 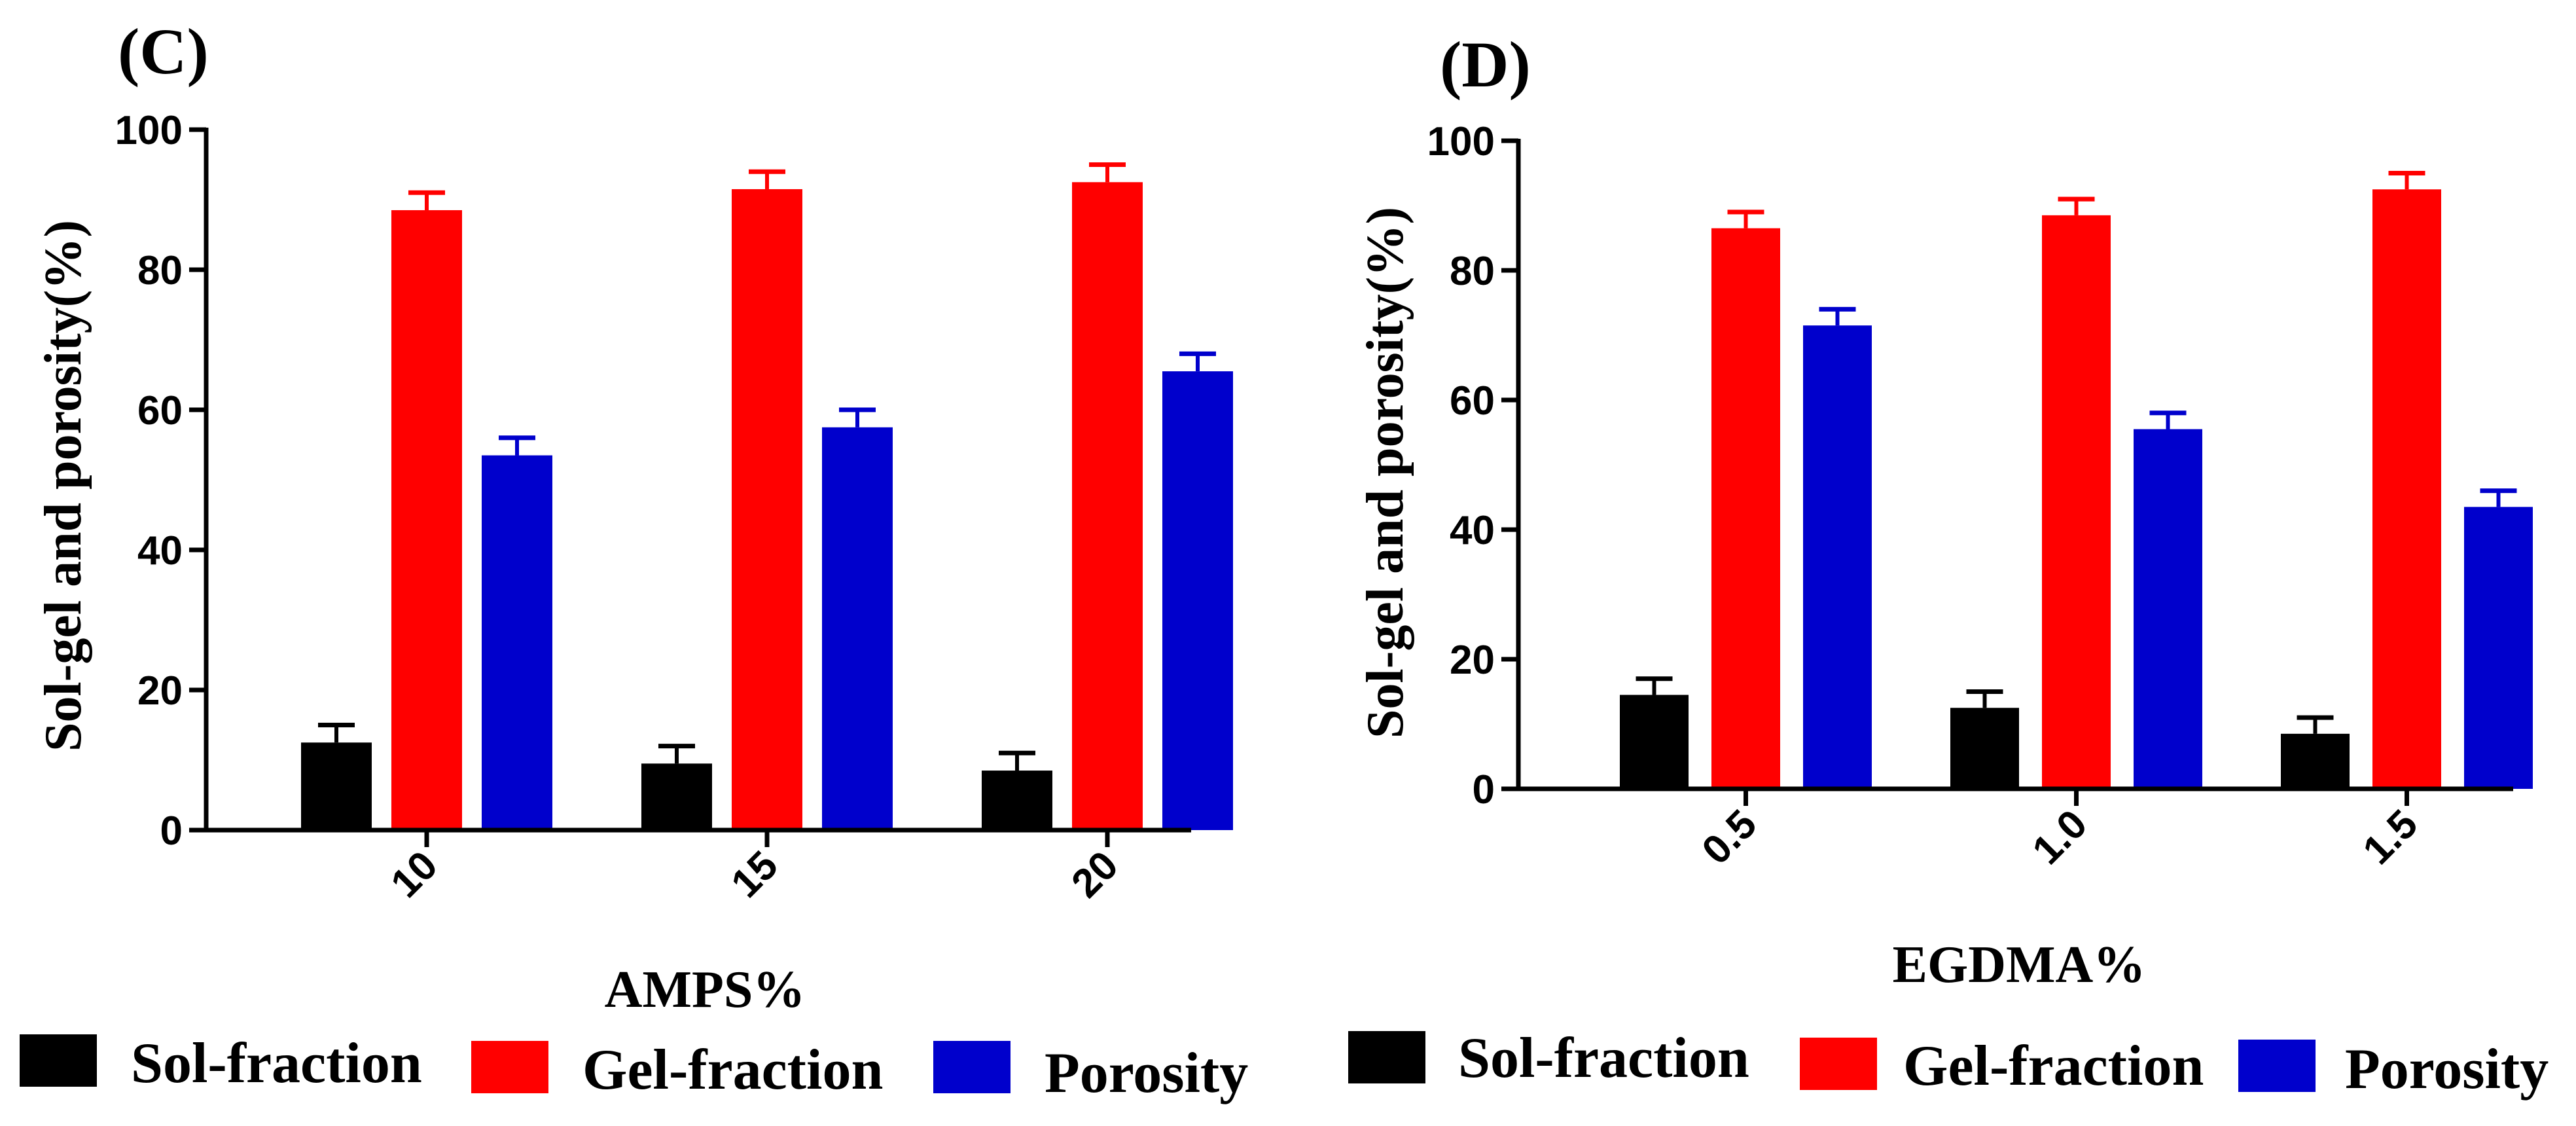 I want to click on legend-label-sol-fraction-d: Sol-fraction, so click(x=1603, y=1058).